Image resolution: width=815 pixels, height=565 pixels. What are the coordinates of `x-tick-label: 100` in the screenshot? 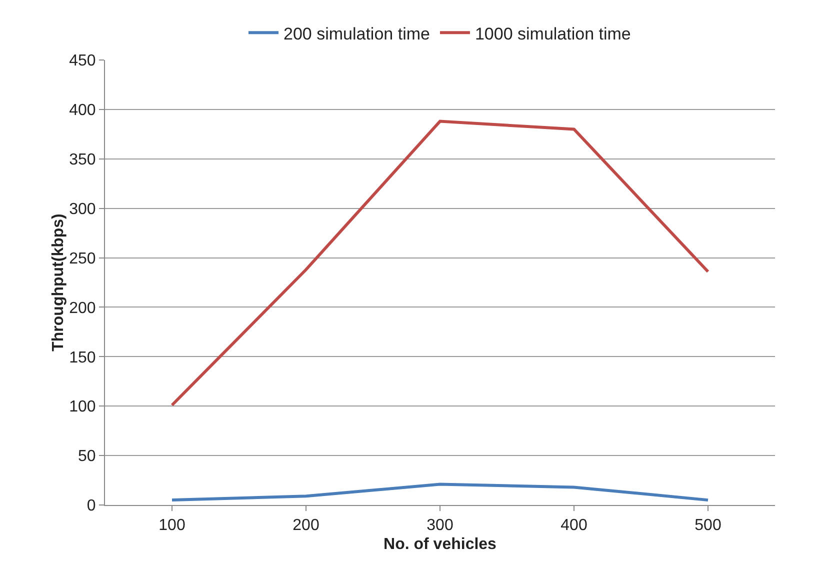 It's located at (172, 525).